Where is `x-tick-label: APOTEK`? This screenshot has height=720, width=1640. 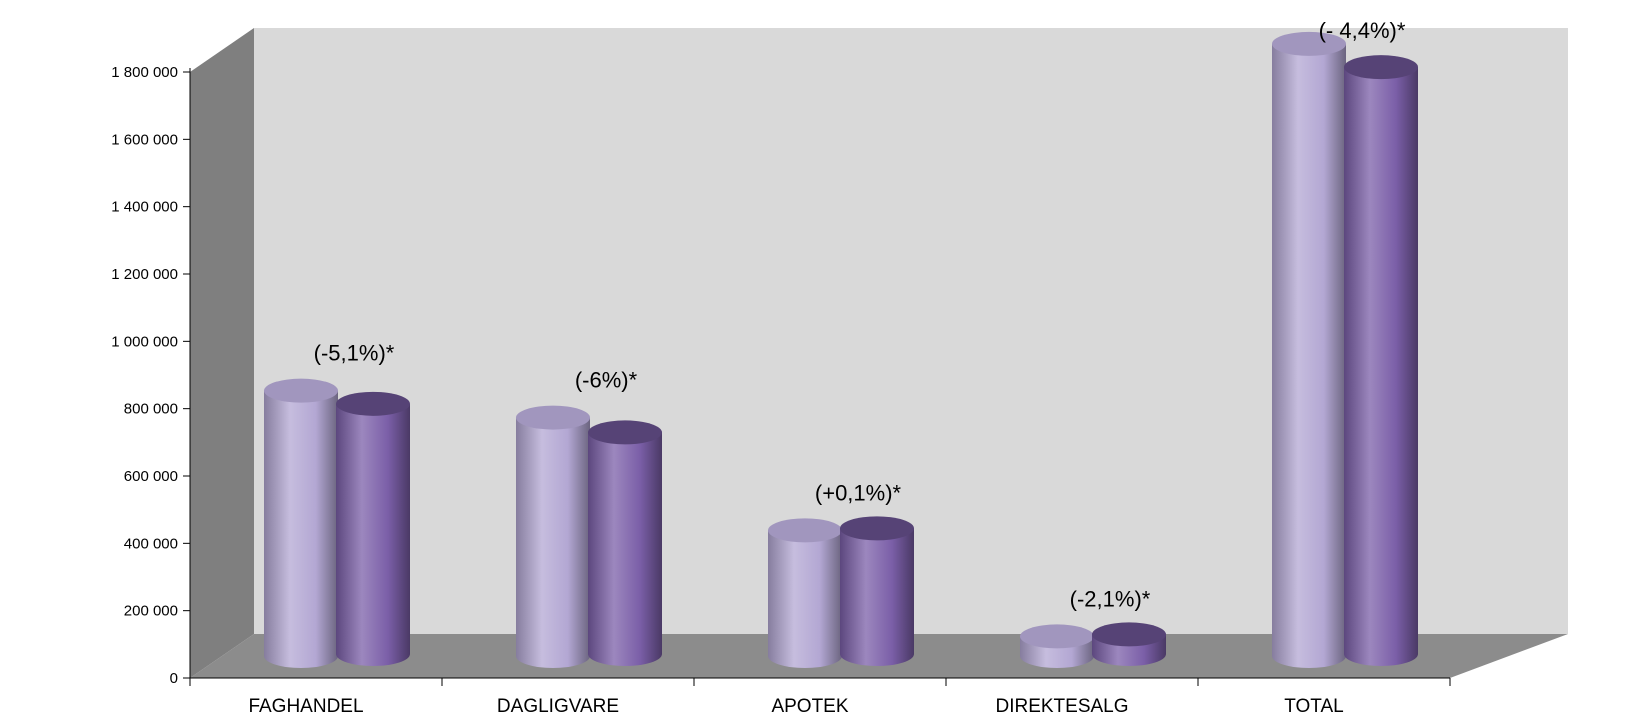 x-tick-label: APOTEK is located at coordinates (809, 706).